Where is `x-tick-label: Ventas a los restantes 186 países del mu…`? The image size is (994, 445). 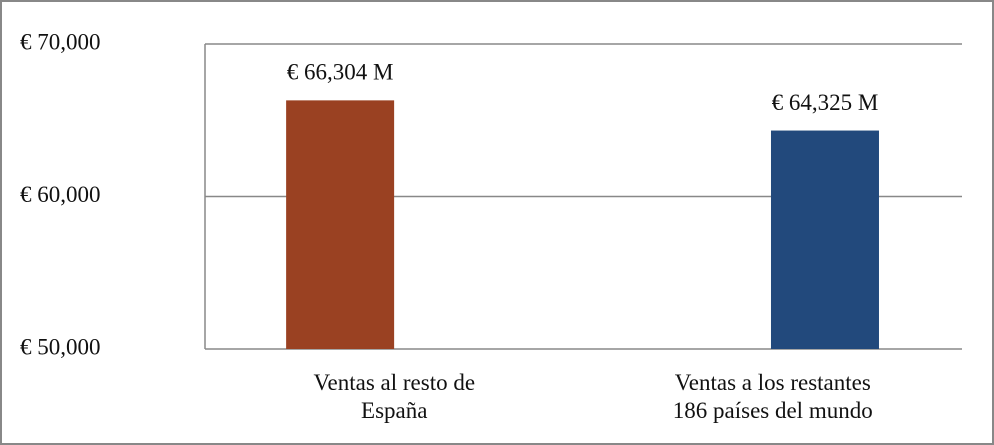
x-tick-label: Ventas a los restantes 186 países del mu… is located at coordinates (772, 396).